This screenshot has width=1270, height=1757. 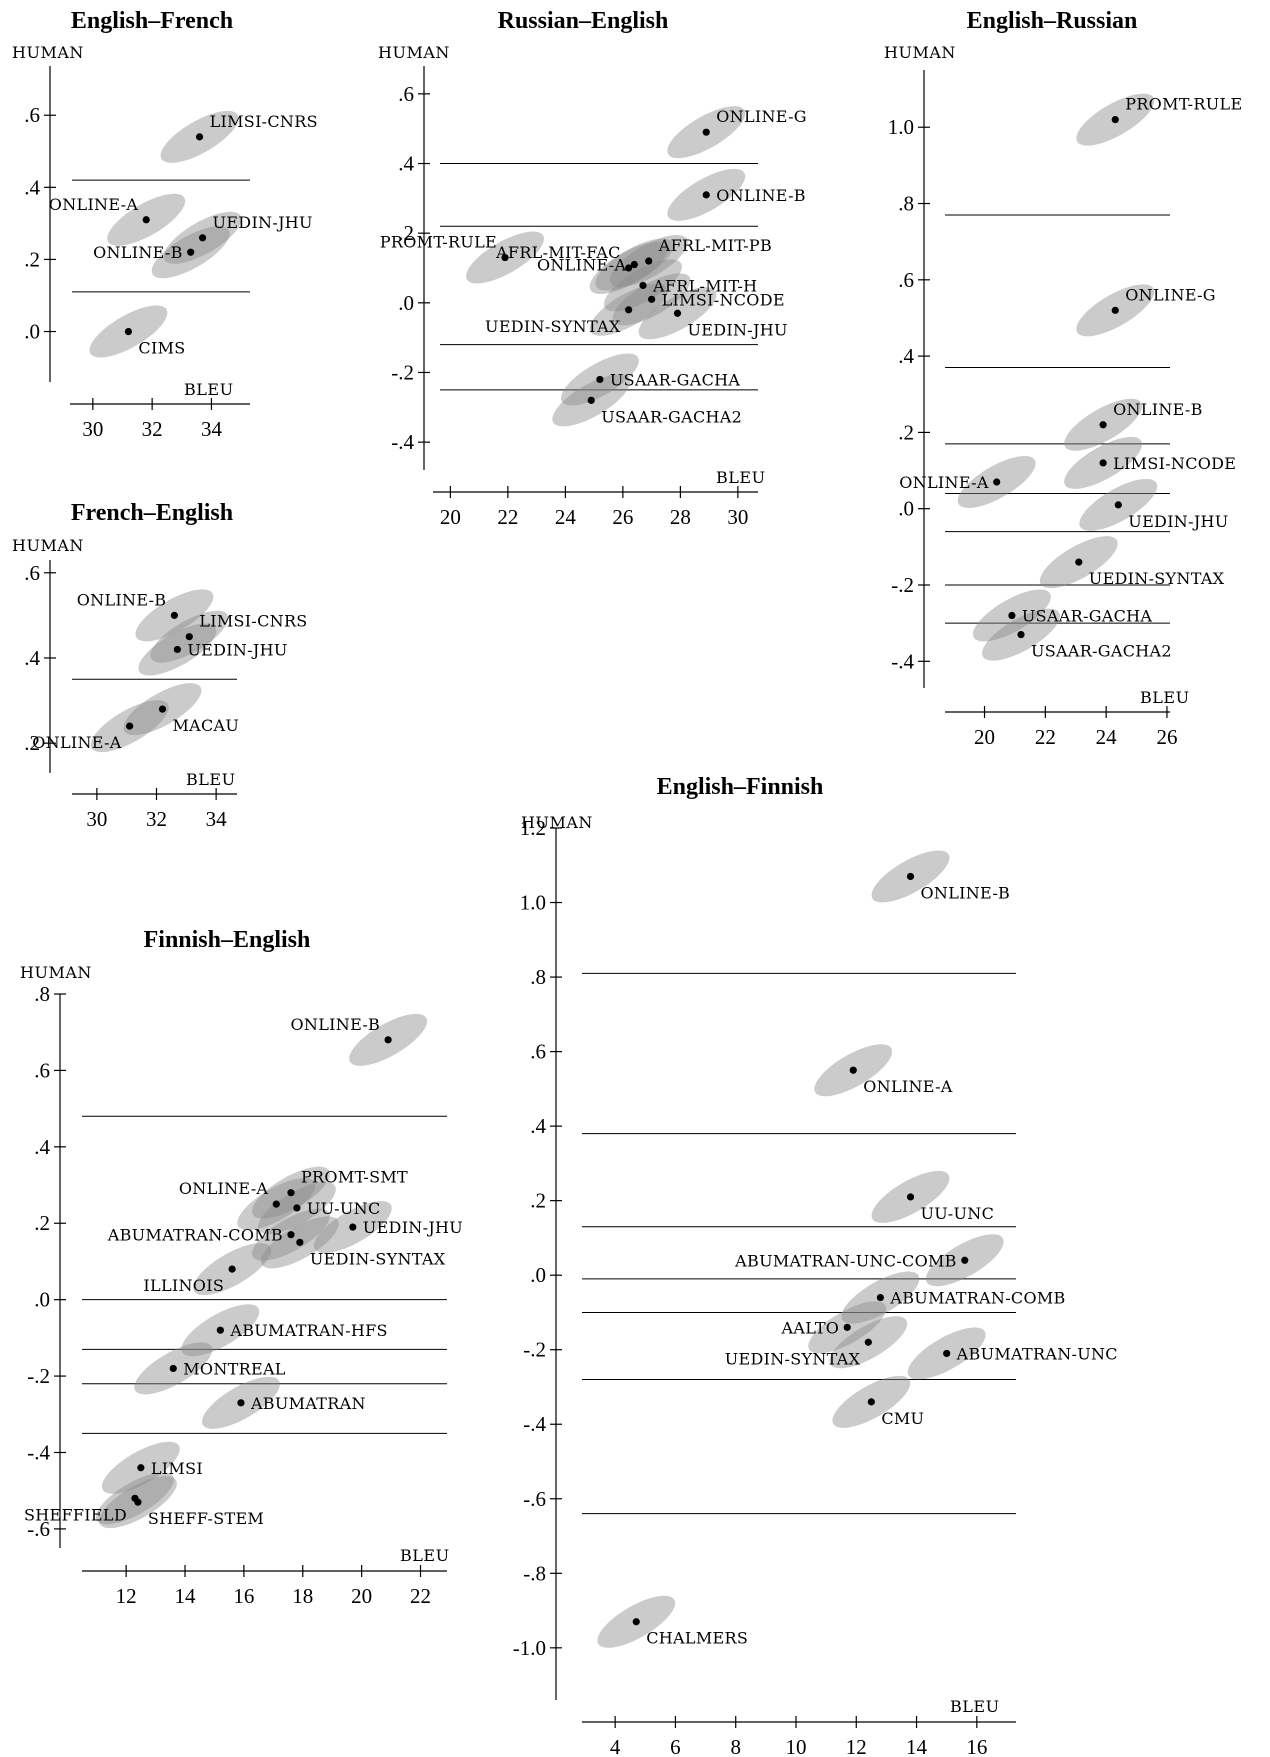 I want to click on x-tick-label: 18, so click(x=302, y=1596).